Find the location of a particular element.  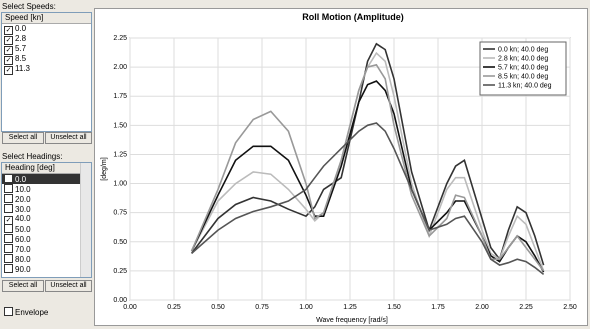

y-tick-label: 0.00 is located at coordinates (120, 300).